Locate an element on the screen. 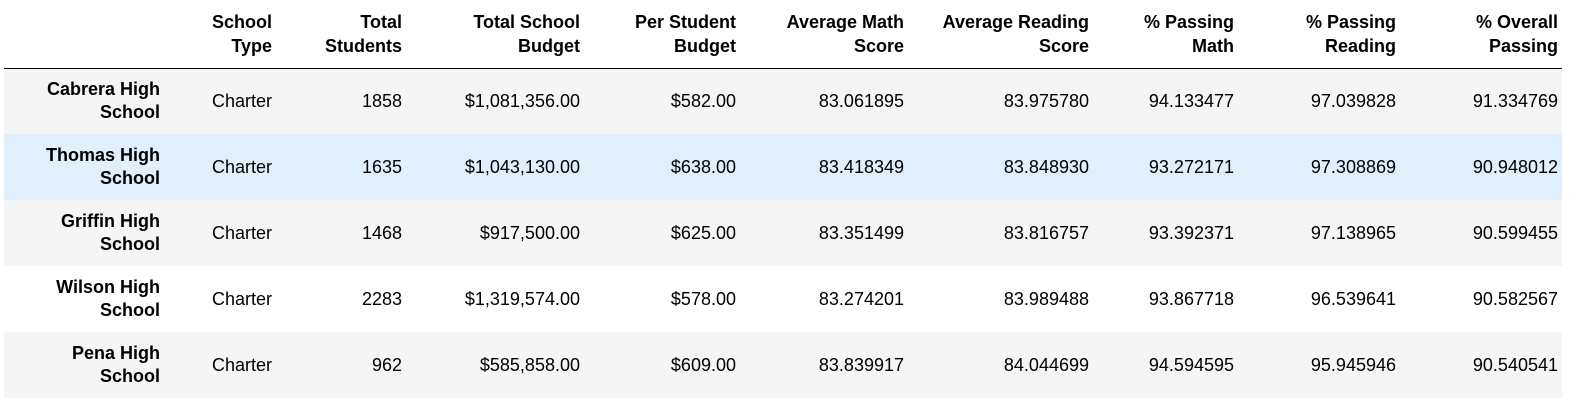  cell-average-math-score: 83.418349 is located at coordinates (861, 166).